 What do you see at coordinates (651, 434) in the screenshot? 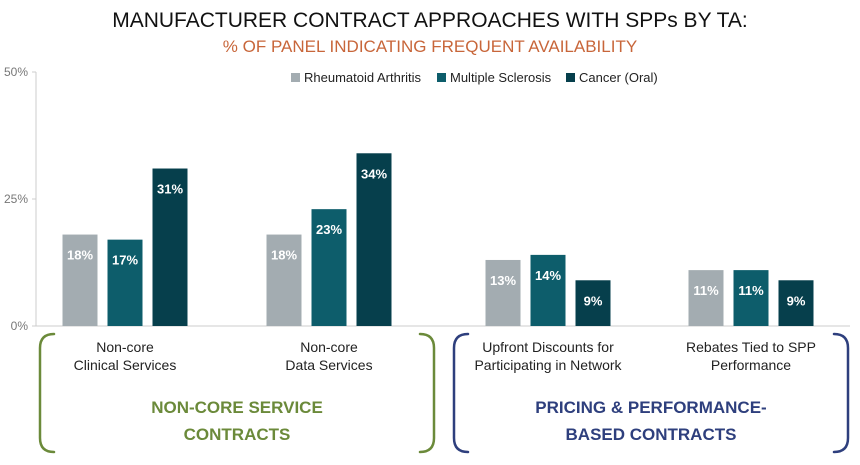
I see `group-title: BASED CONTRACTS` at bounding box center [651, 434].